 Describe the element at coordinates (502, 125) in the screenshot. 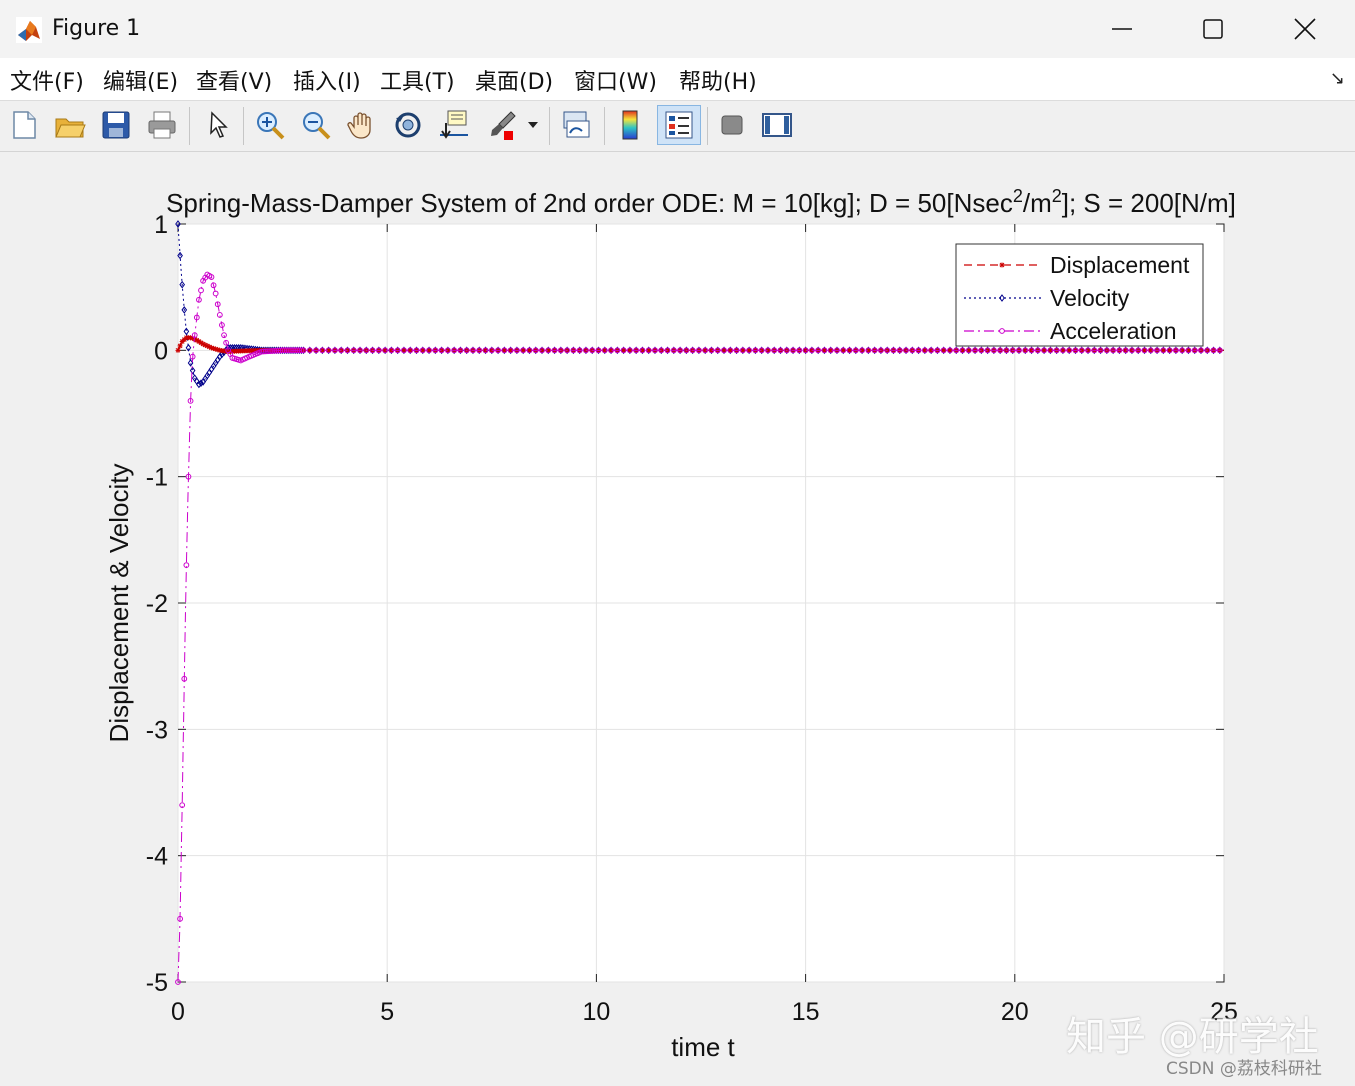

I see `brush-button` at that location.